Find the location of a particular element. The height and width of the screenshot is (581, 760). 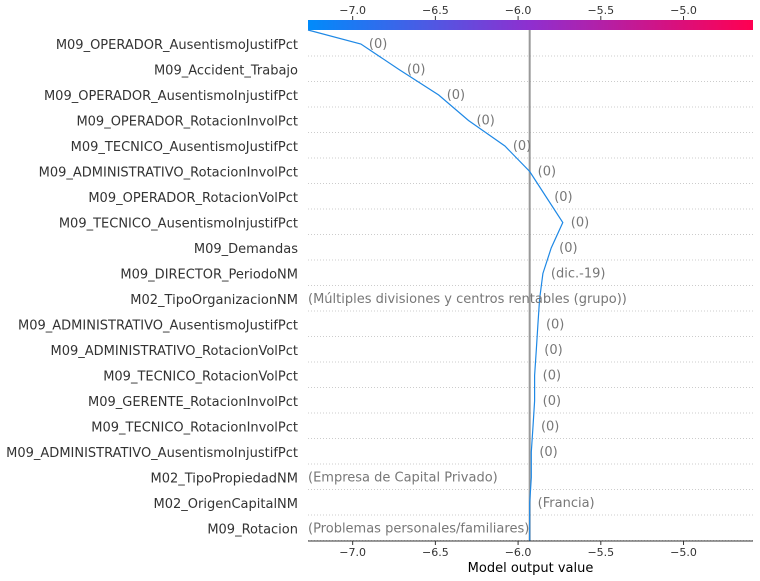

feature-name: M09_OPERADOR_AusentismoInjustifPct is located at coordinates (171, 96).